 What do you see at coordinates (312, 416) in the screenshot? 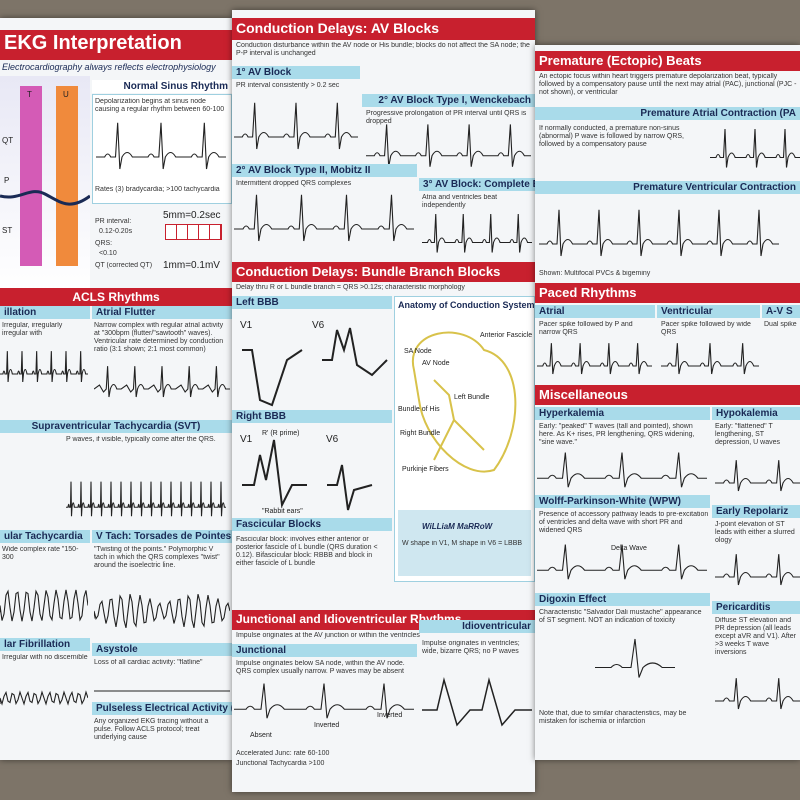
I see `block-title: Right BBB` at bounding box center [312, 416].